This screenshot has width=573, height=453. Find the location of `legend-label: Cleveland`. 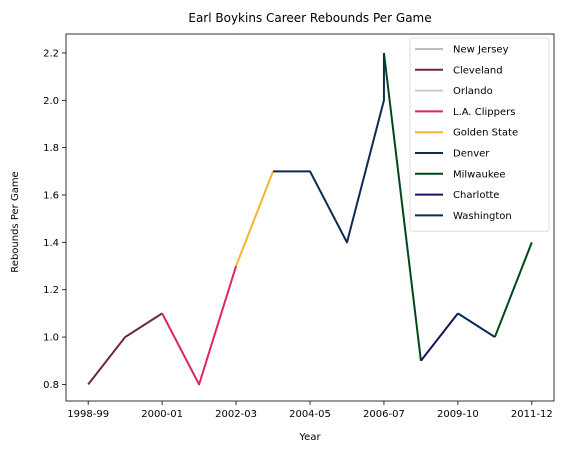

legend-label: Cleveland is located at coordinates (478, 70).